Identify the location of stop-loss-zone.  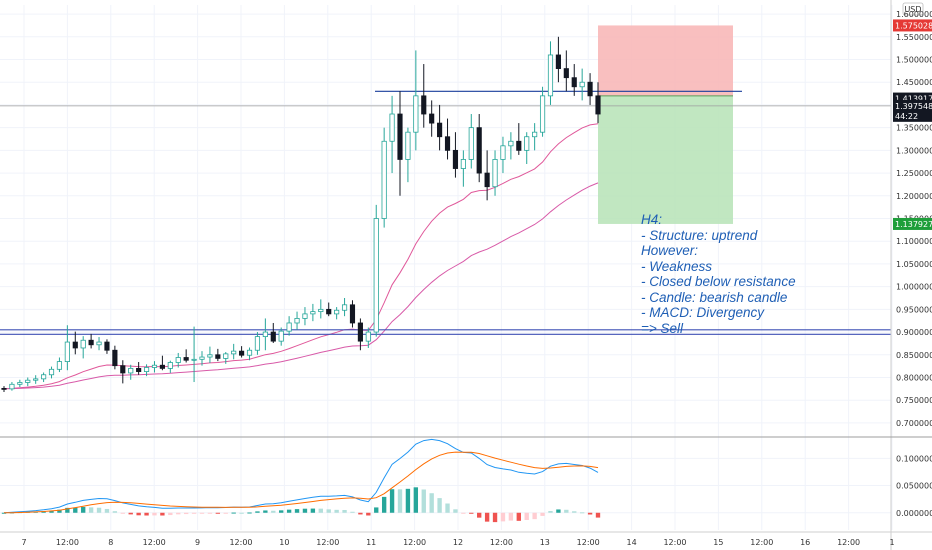
(665, 60).